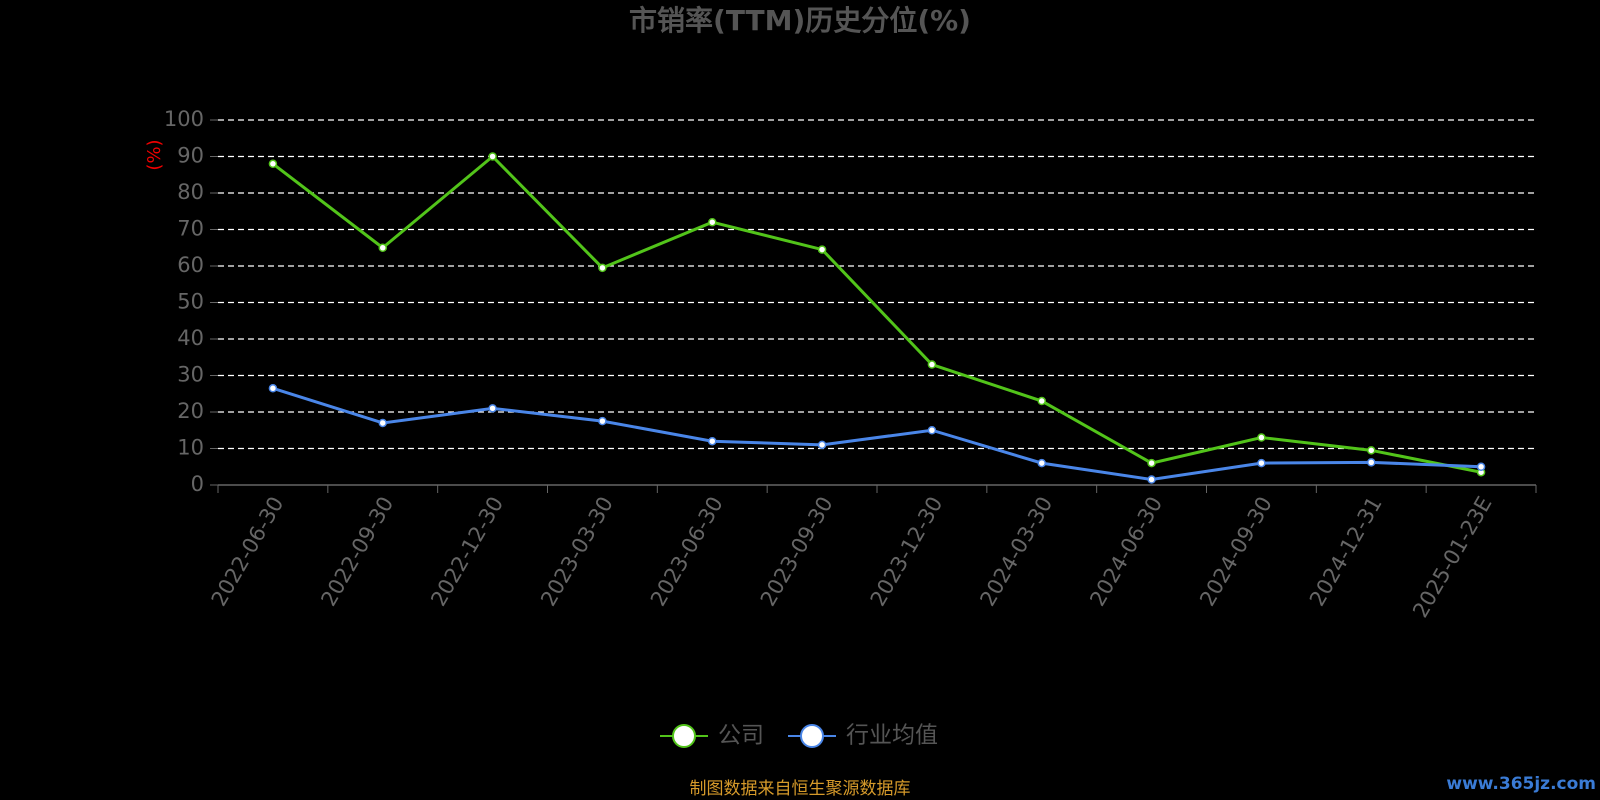 Image resolution: width=1600 pixels, height=800 pixels. Describe the element at coordinates (197, 484) in the screenshot. I see `y-tick-label: 0` at that location.